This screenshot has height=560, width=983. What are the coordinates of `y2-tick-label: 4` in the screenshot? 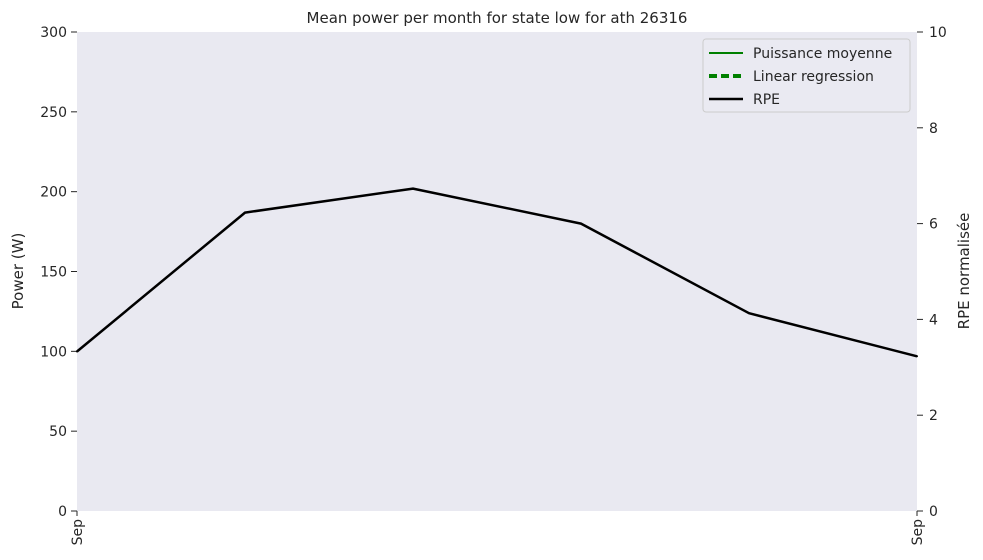 It's located at (933, 320).